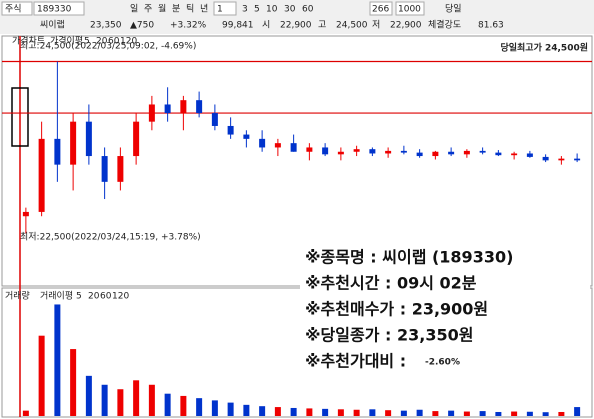 Image resolution: width=594 pixels, height=419 pixels. Describe the element at coordinates (176, 9) in the screenshot. I see `period-button: 분` at that location.